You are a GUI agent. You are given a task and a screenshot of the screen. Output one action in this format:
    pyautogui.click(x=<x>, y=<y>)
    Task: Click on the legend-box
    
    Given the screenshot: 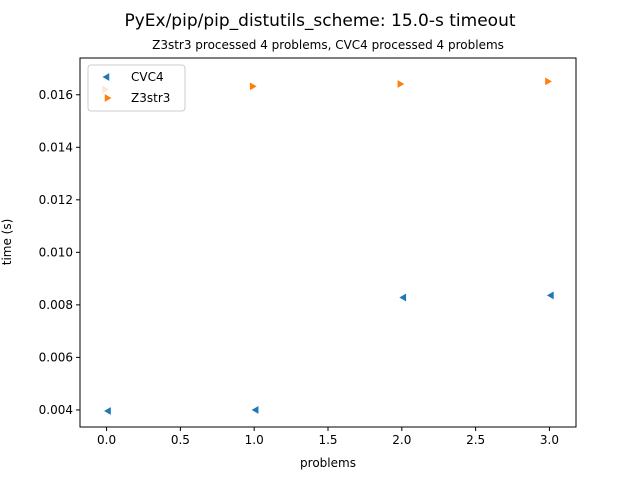 What is the action you would take?
    pyautogui.click(x=136, y=88)
    